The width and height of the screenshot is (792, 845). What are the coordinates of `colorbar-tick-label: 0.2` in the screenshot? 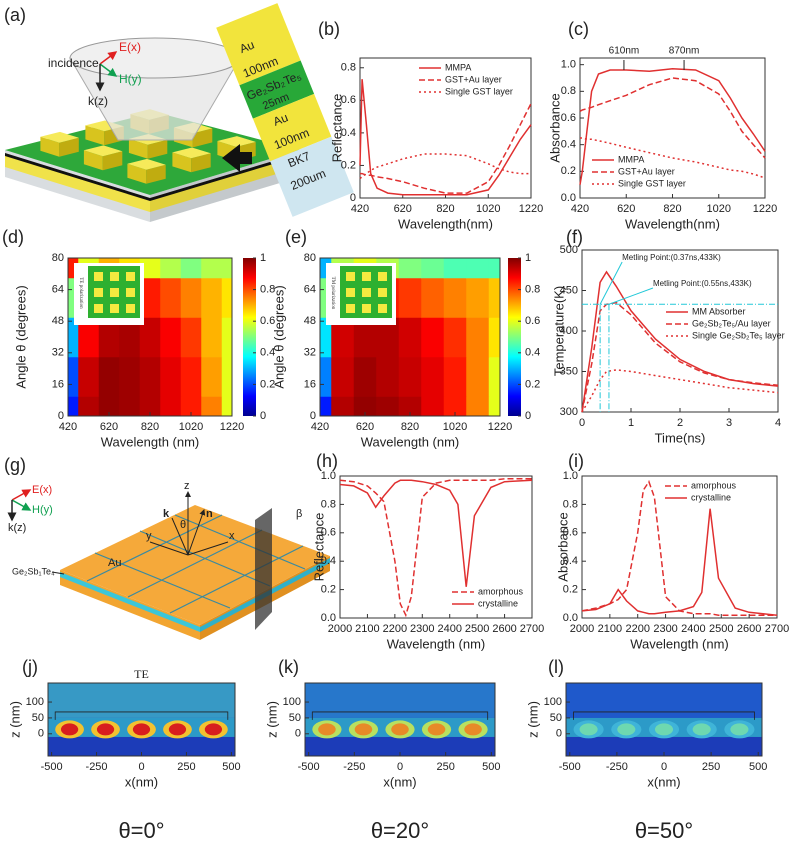 It's located at (267, 384).